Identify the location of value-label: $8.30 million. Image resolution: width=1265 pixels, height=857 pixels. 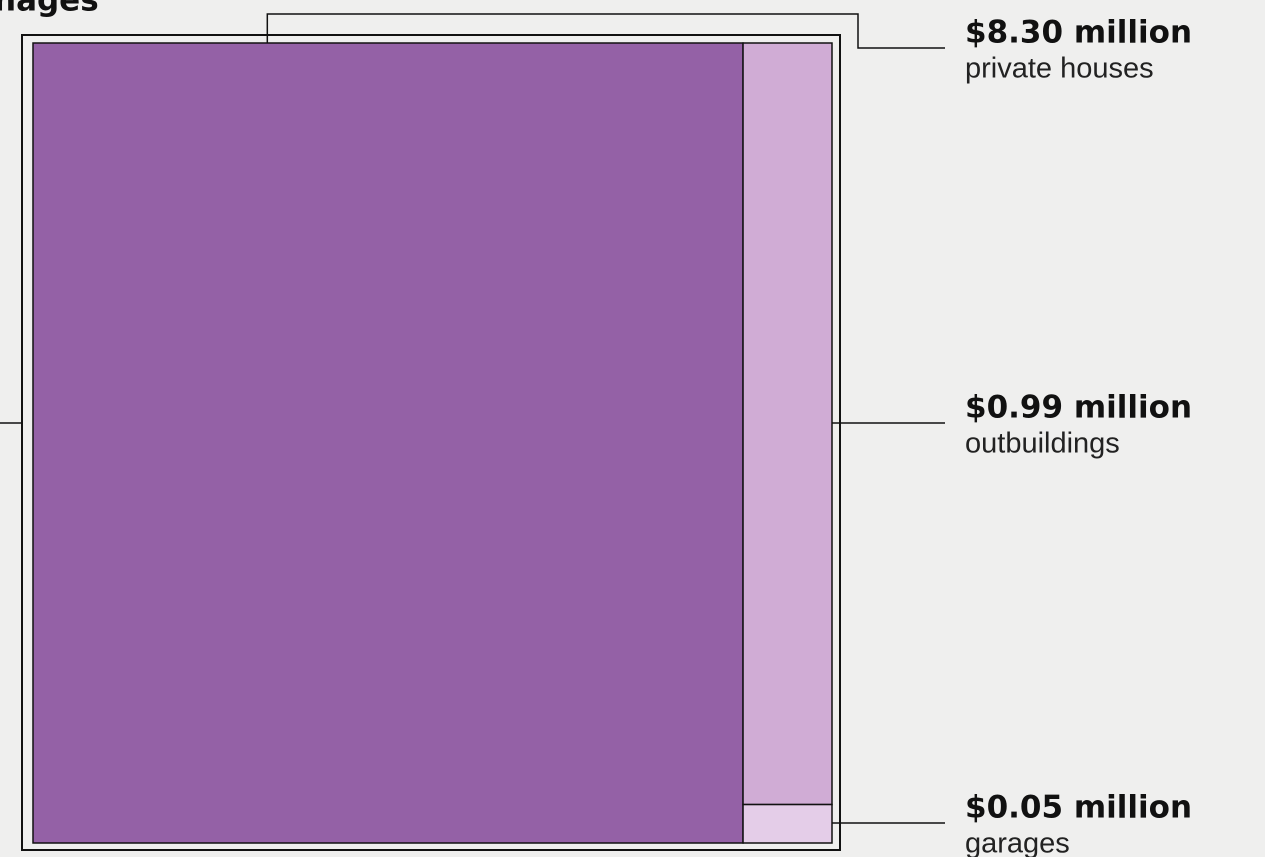
(1078, 33).